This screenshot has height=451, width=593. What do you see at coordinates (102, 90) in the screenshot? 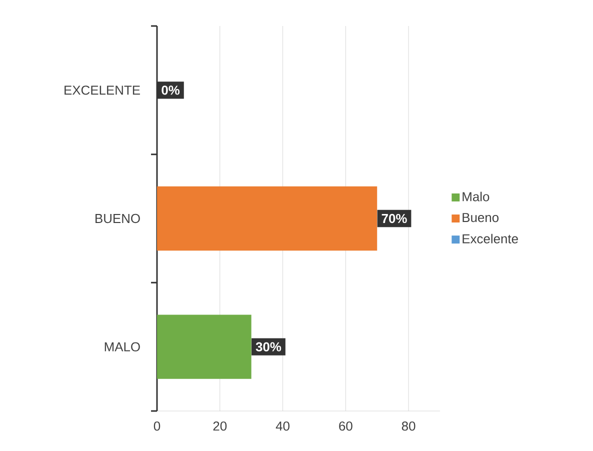
I see `y-tick-label: EXCELENTE` at bounding box center [102, 90].